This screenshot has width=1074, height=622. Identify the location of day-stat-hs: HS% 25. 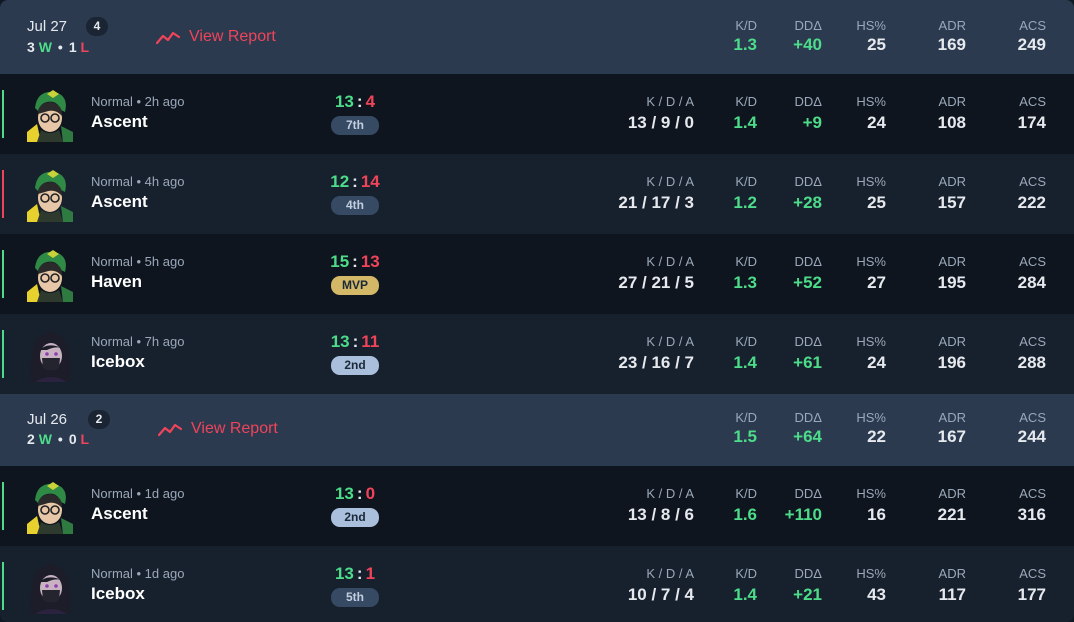
(871, 36).